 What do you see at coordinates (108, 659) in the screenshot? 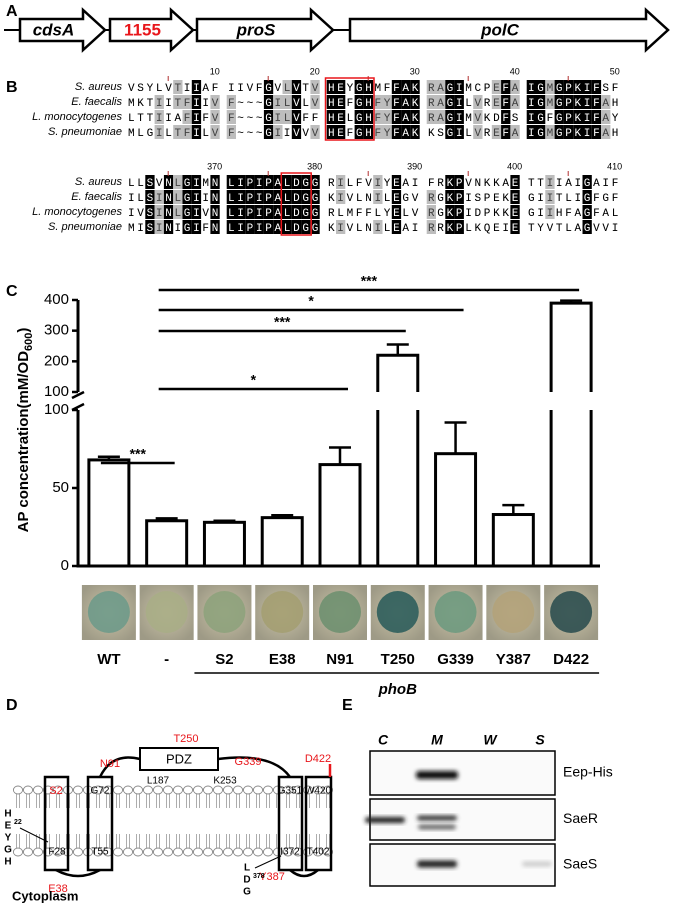
I see `x-tick-label: WT` at bounding box center [108, 659].